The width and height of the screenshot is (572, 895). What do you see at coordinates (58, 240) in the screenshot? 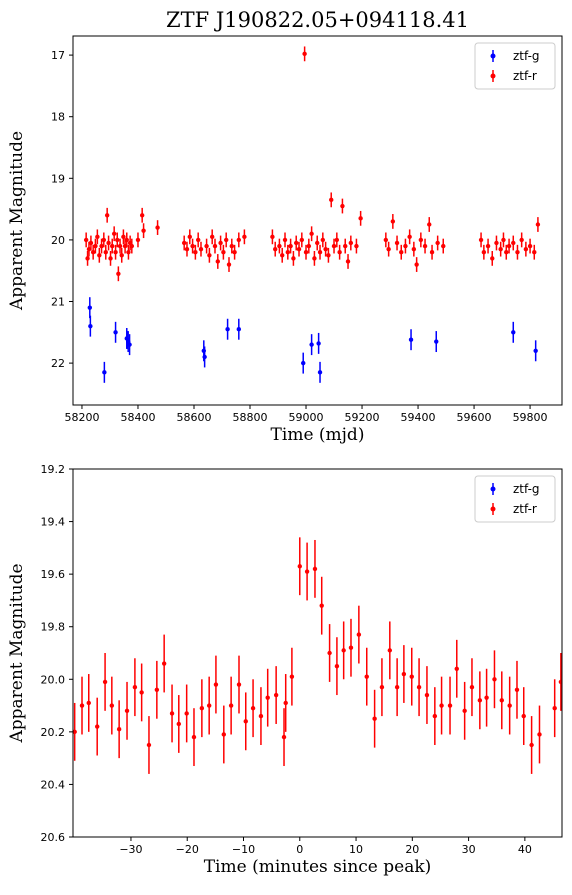
I see `y-tick-label: 20` at bounding box center [58, 240].